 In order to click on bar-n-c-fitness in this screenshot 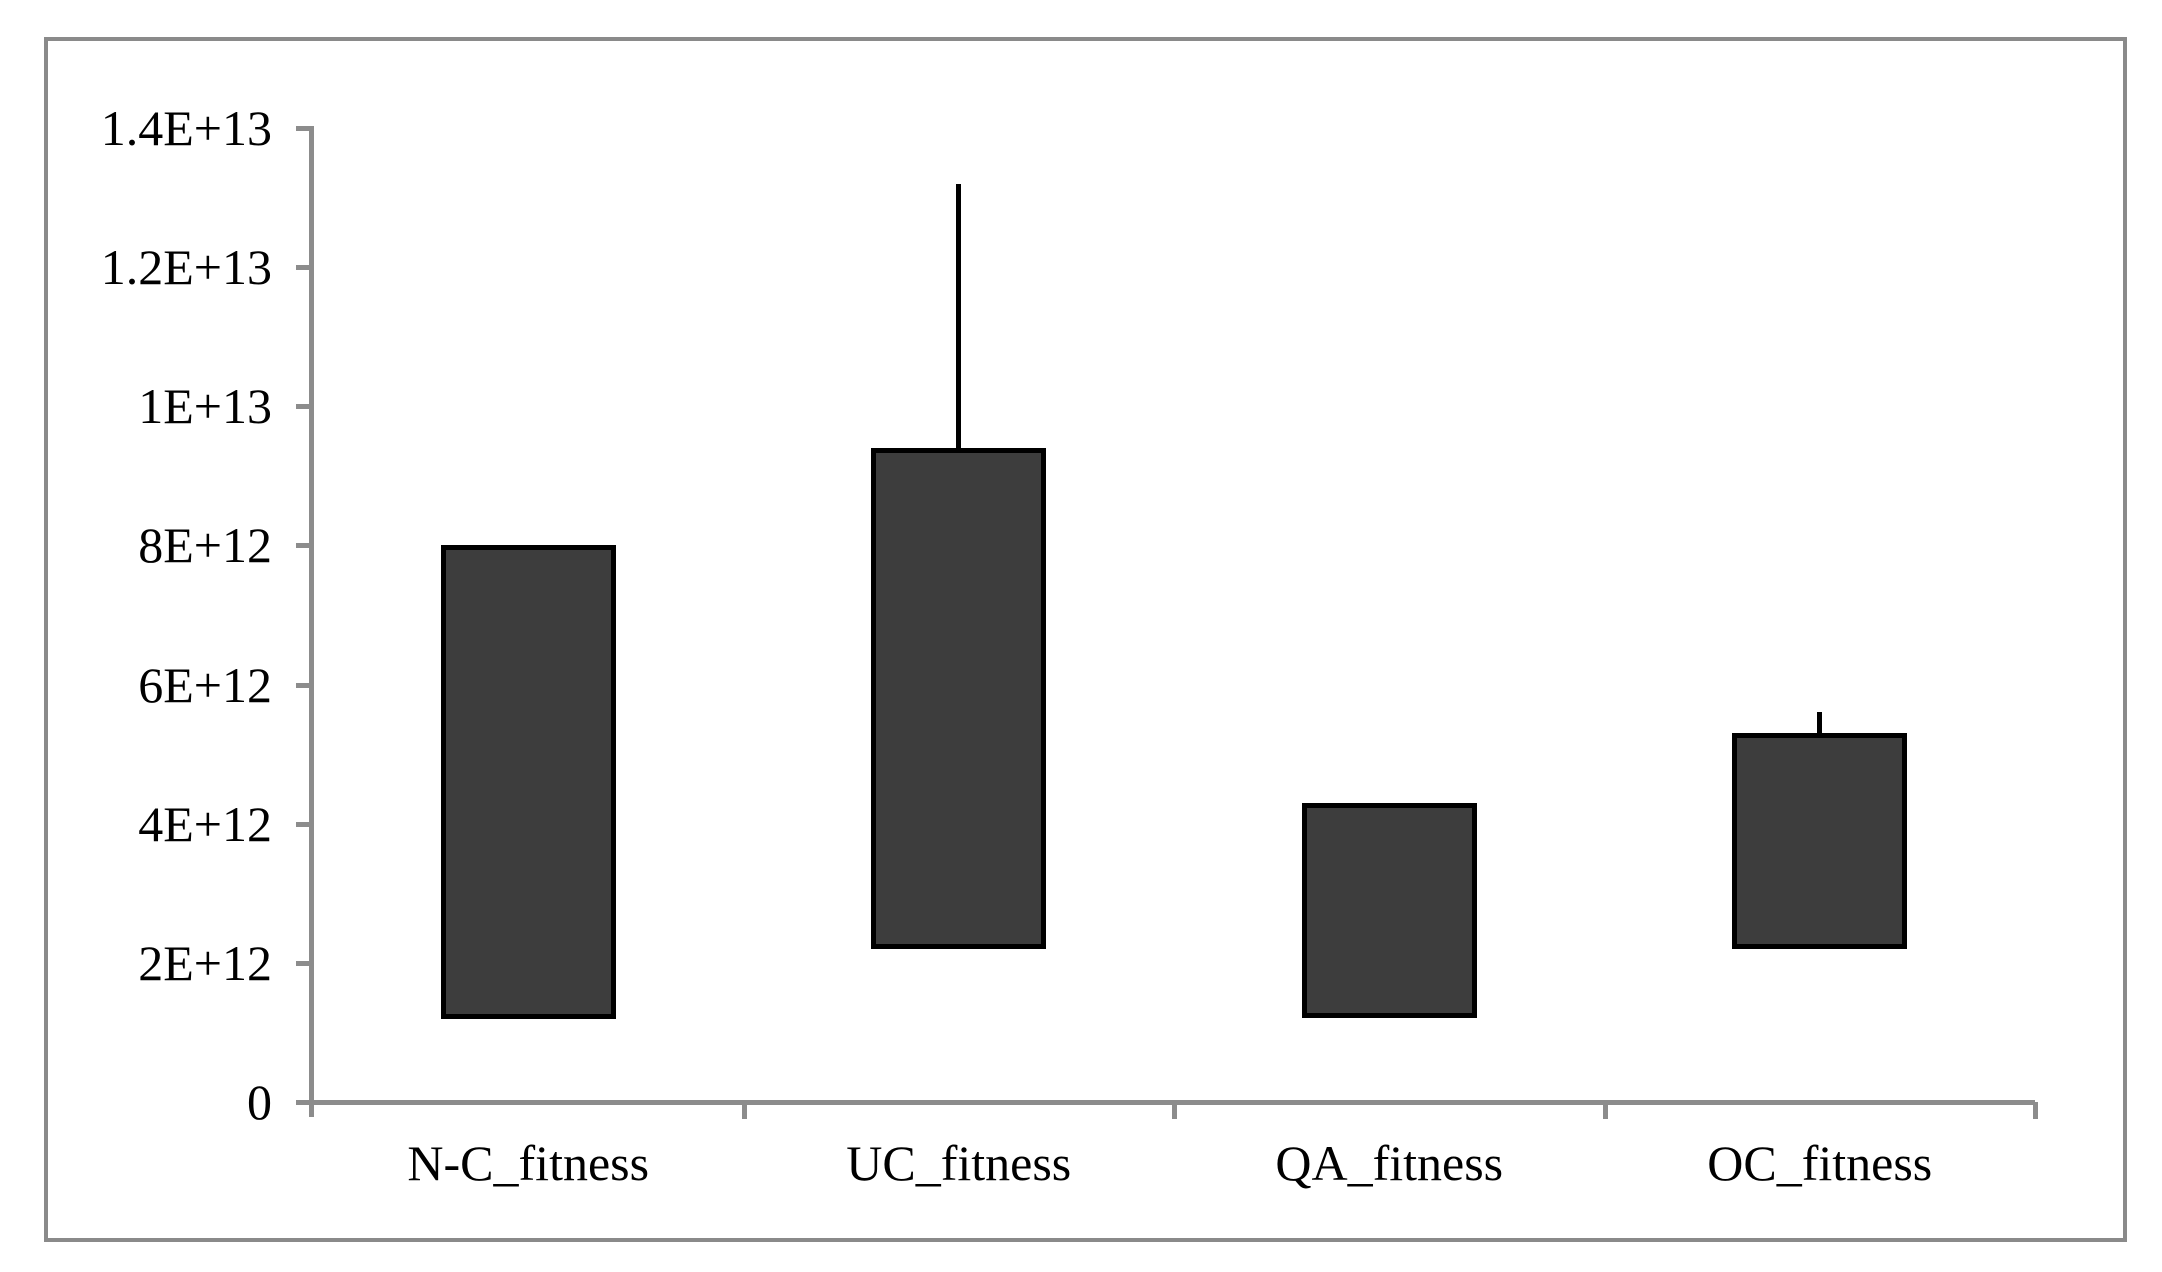, I will do `click(528, 782)`.